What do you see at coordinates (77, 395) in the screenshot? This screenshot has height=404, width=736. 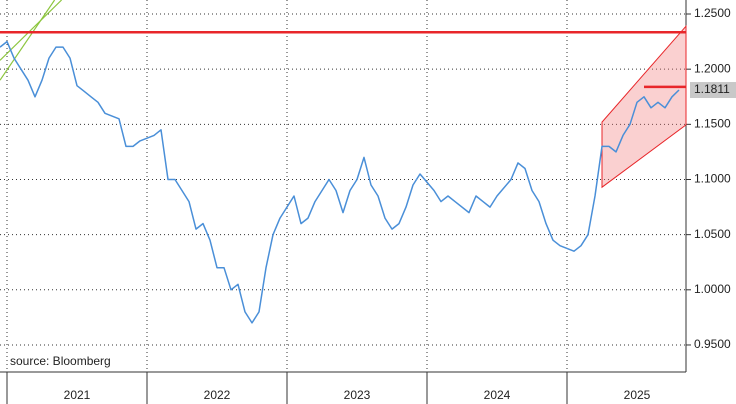 I see `x-tick-label: 2021` at bounding box center [77, 395].